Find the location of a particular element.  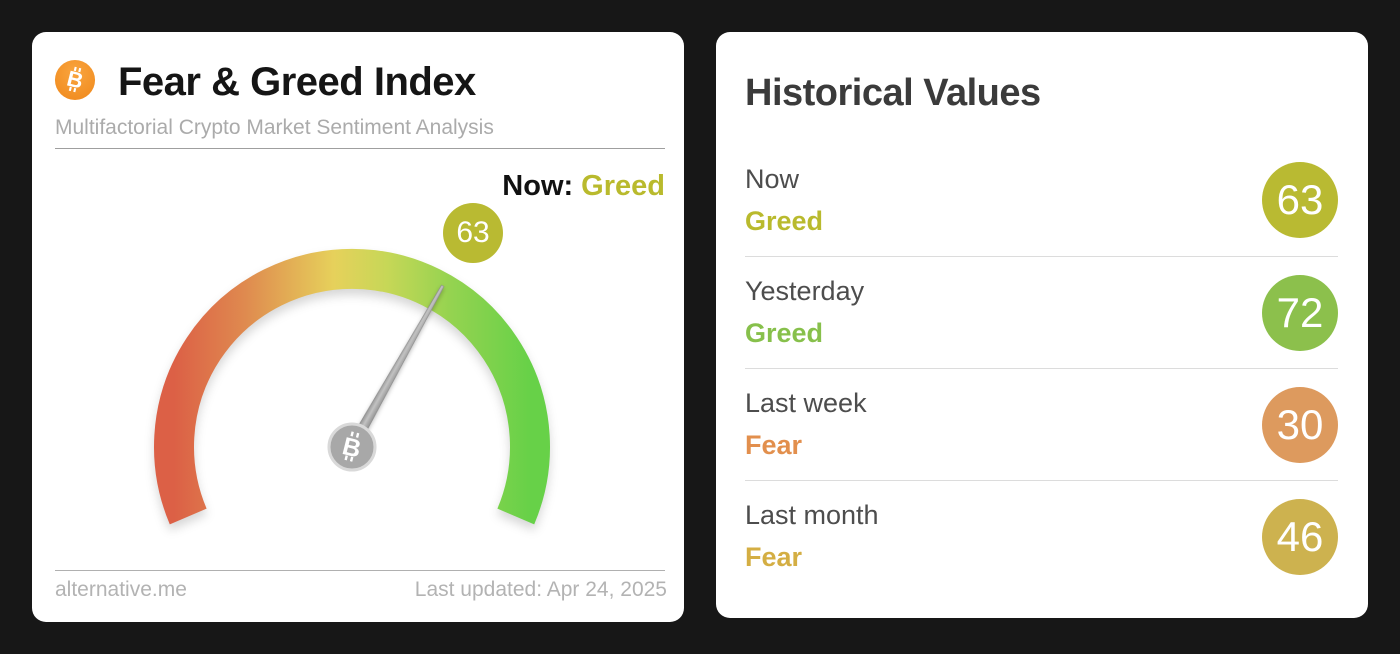

gauge-hub-bitcoin-icon: B is located at coordinates (352, 447).